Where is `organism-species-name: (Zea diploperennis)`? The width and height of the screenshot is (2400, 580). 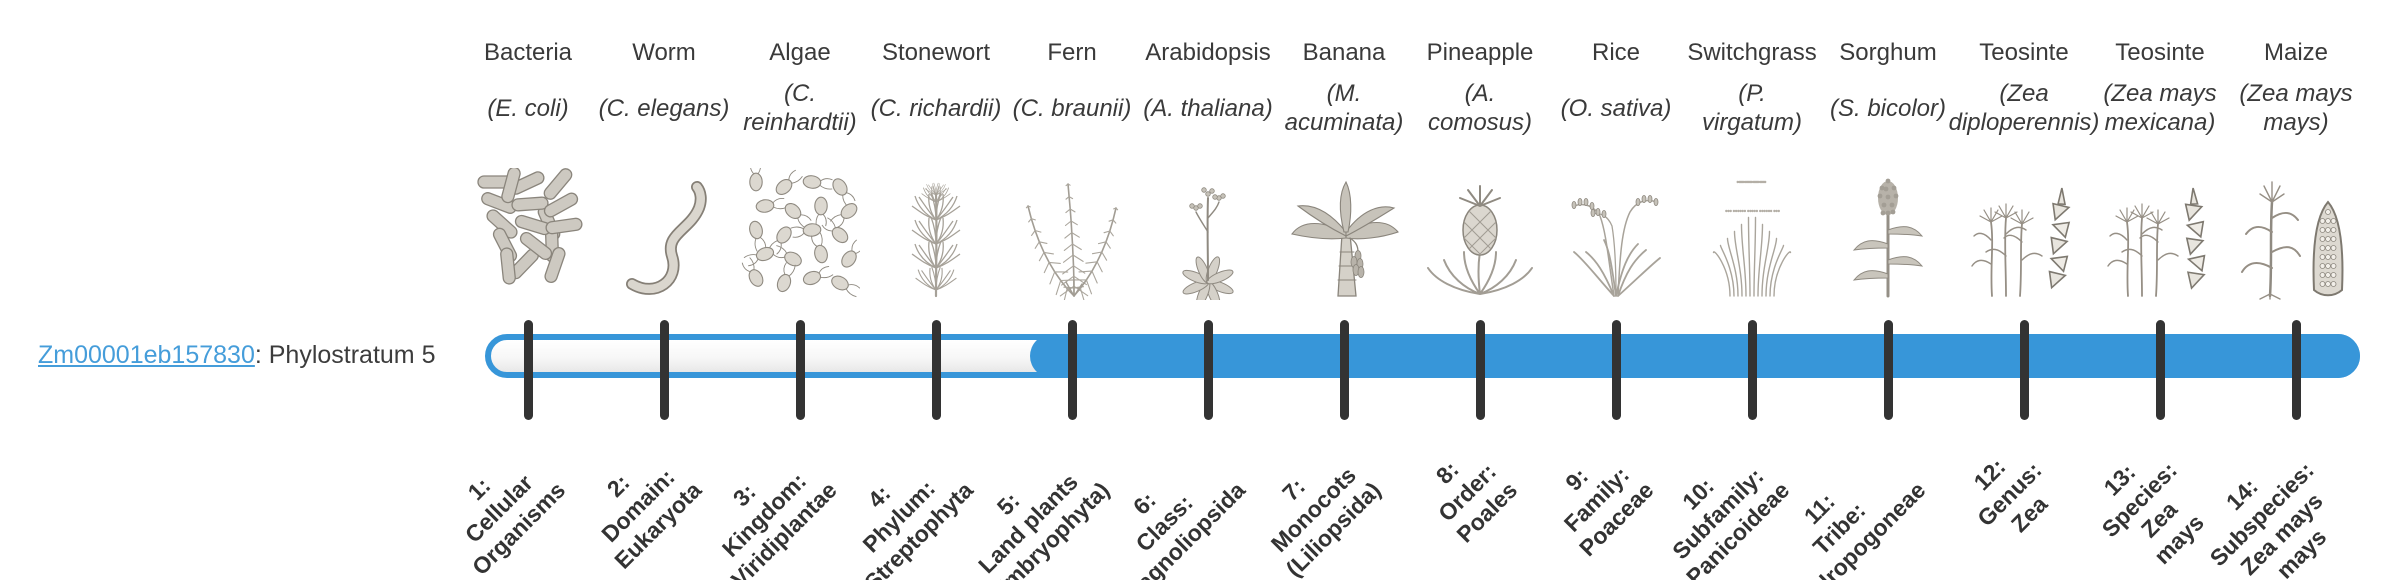
organism-species-name: (Zea diploperennis) is located at coordinates (2024, 108).